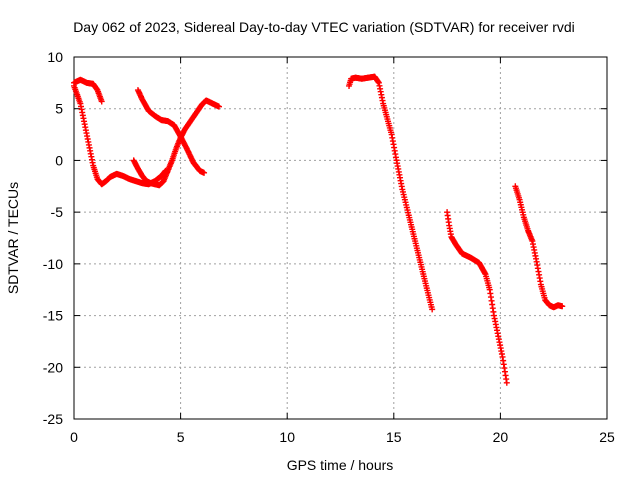  Describe the element at coordinates (13, 238) in the screenshot. I see `y-axis-label: SDTVAR / TECUs` at that location.